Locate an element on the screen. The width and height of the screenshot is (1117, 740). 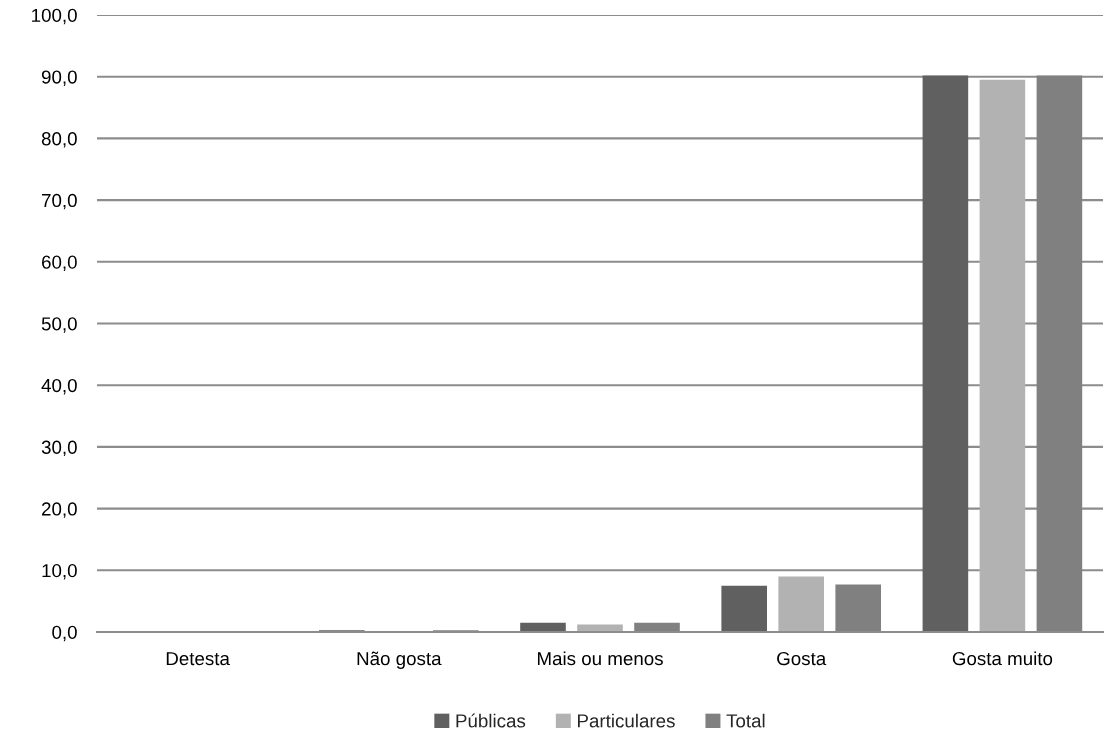
y-tick-label: 100,0 is located at coordinates (54, 16).